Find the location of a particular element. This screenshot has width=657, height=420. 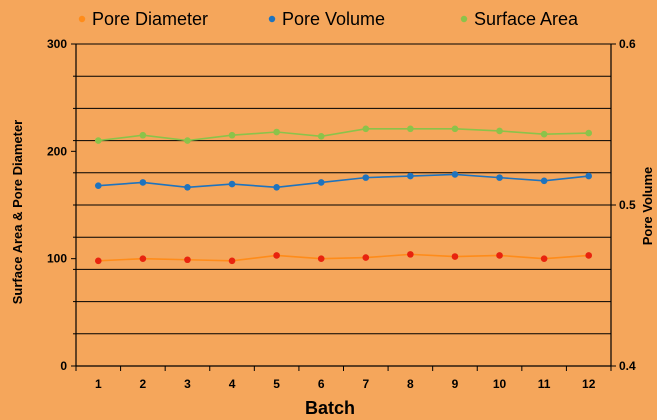

legend-label-pore-diameter: Pore Diameter is located at coordinates (150, 19).